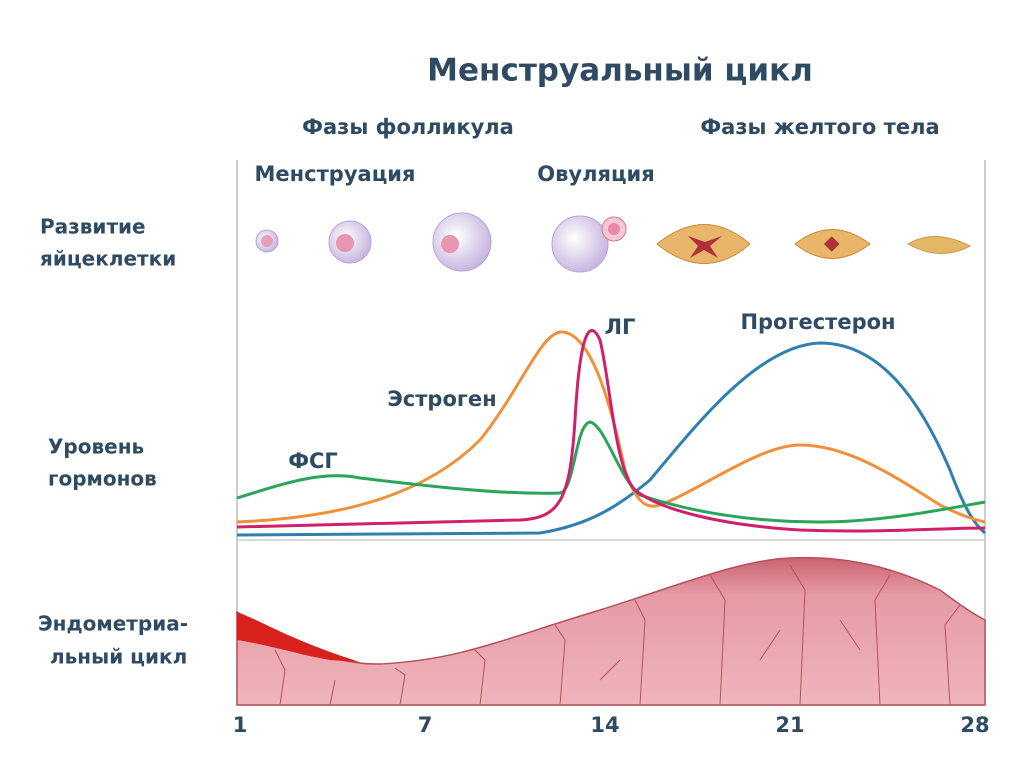  What do you see at coordinates (611, 631) in the screenshot?
I see `endometrium` at bounding box center [611, 631].